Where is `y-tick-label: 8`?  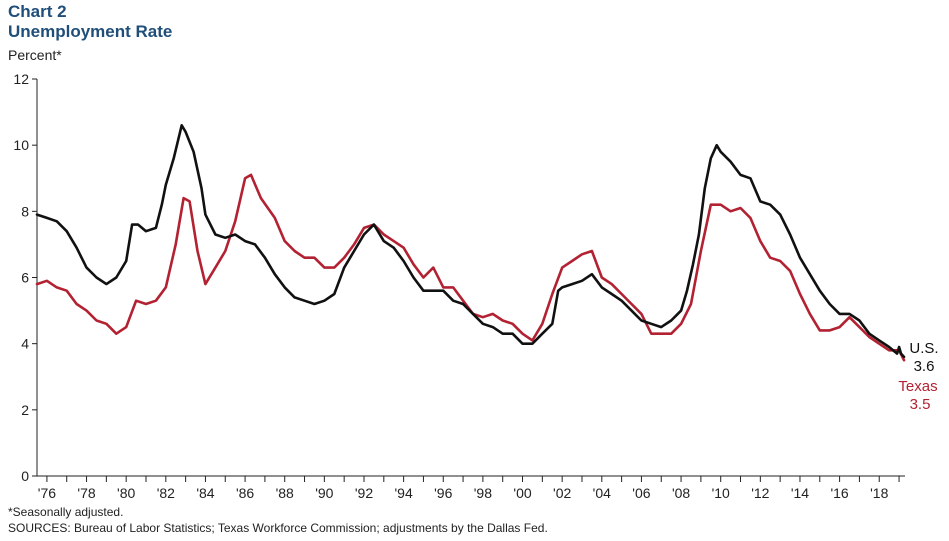 y-tick-label: 8 is located at coordinates (25, 211).